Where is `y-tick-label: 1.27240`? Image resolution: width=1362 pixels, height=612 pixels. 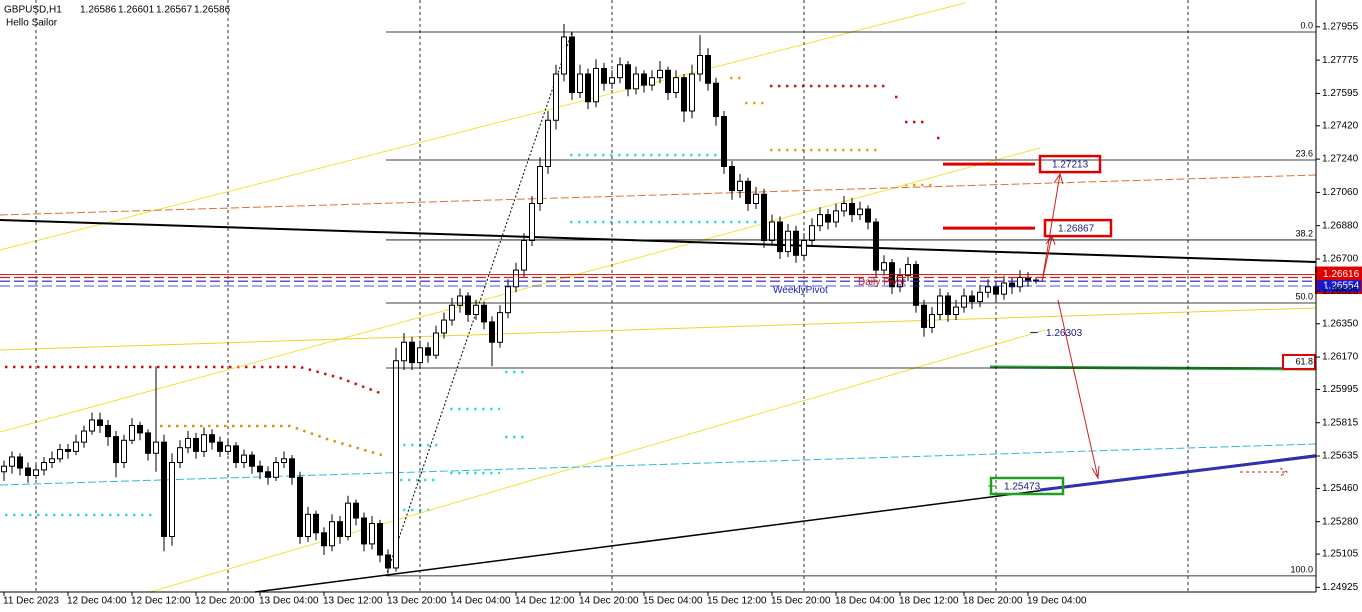 y-tick-label: 1.27240 is located at coordinates (1340, 159).